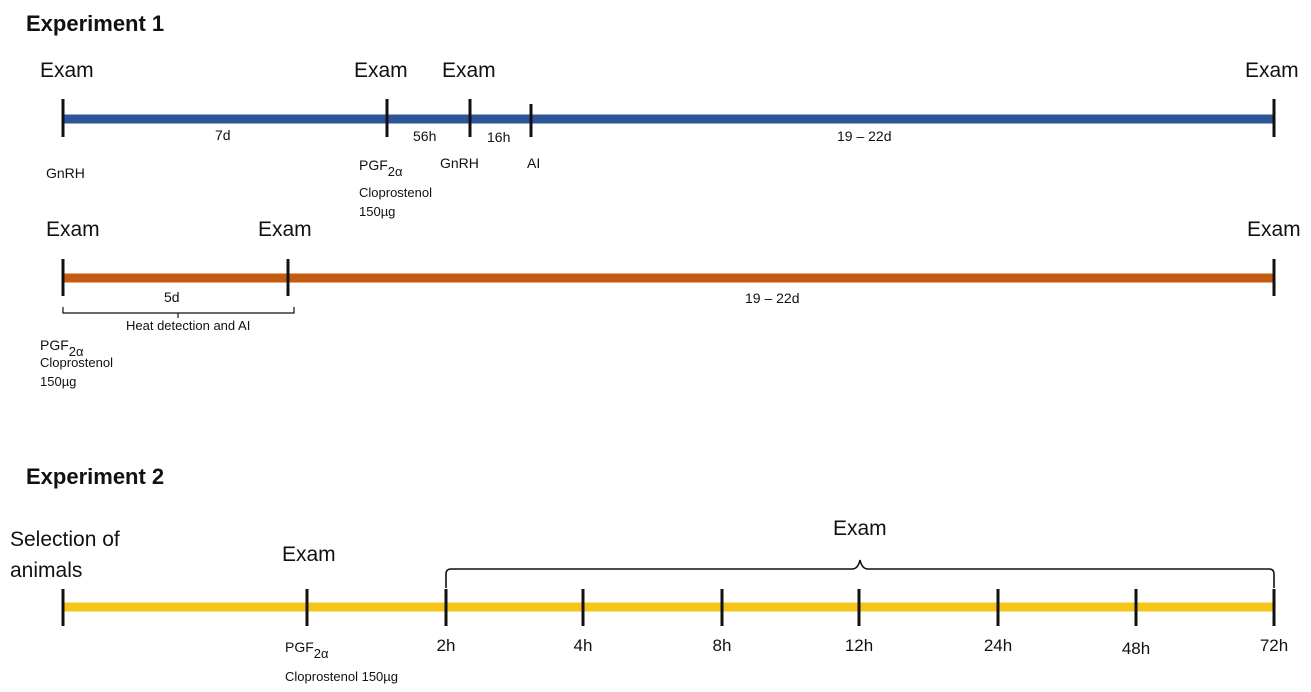 This screenshot has width=1311, height=692. What do you see at coordinates (860, 528) in the screenshot?
I see `exam-bracket-label: Exam` at bounding box center [860, 528].